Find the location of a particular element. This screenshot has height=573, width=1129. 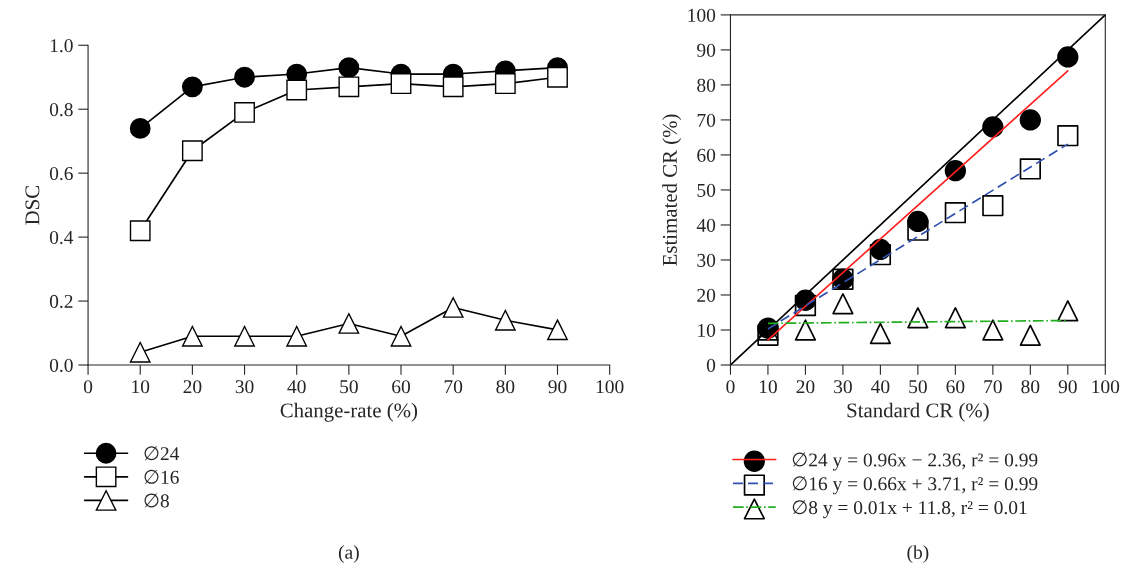

y-tick-label: 0 is located at coordinates (711, 365).